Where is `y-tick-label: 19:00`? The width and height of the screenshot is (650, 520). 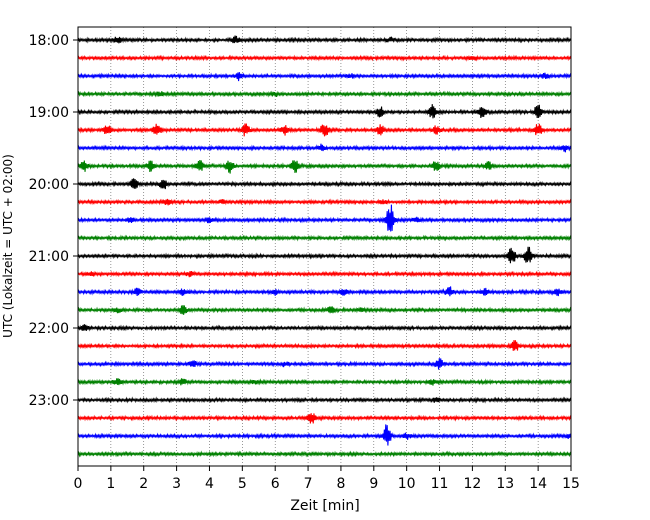 y-tick-label: 19:00 is located at coordinates (49, 113).